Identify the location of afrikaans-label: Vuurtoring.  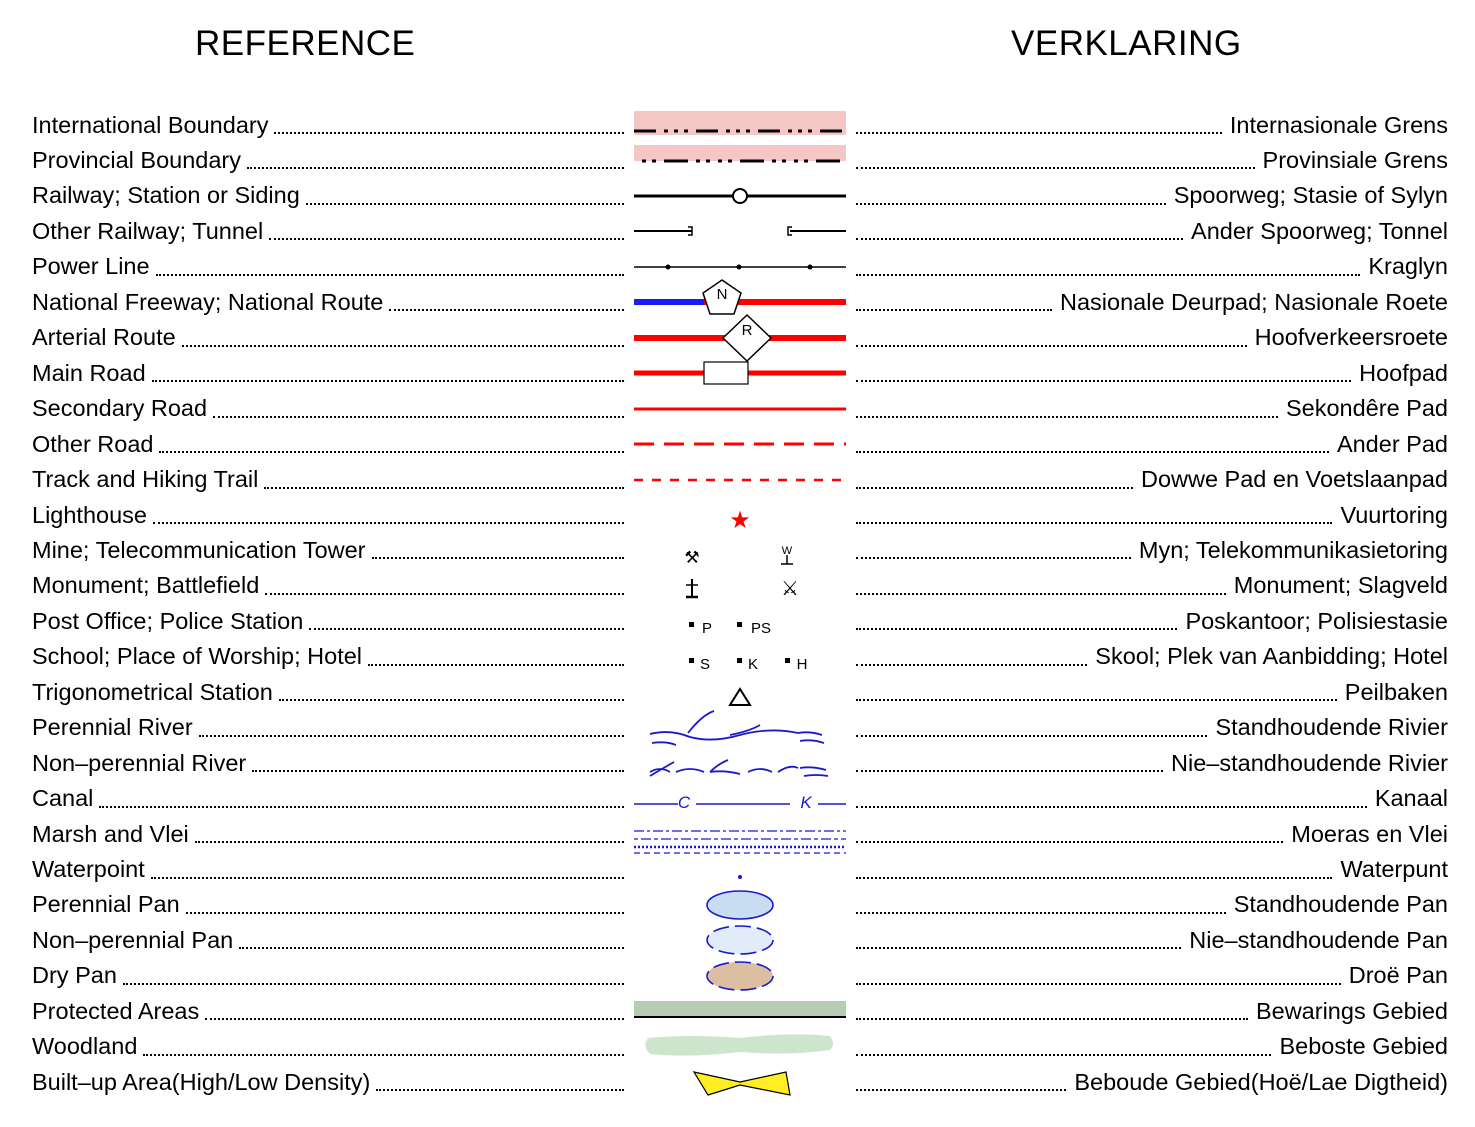
(1152, 515).